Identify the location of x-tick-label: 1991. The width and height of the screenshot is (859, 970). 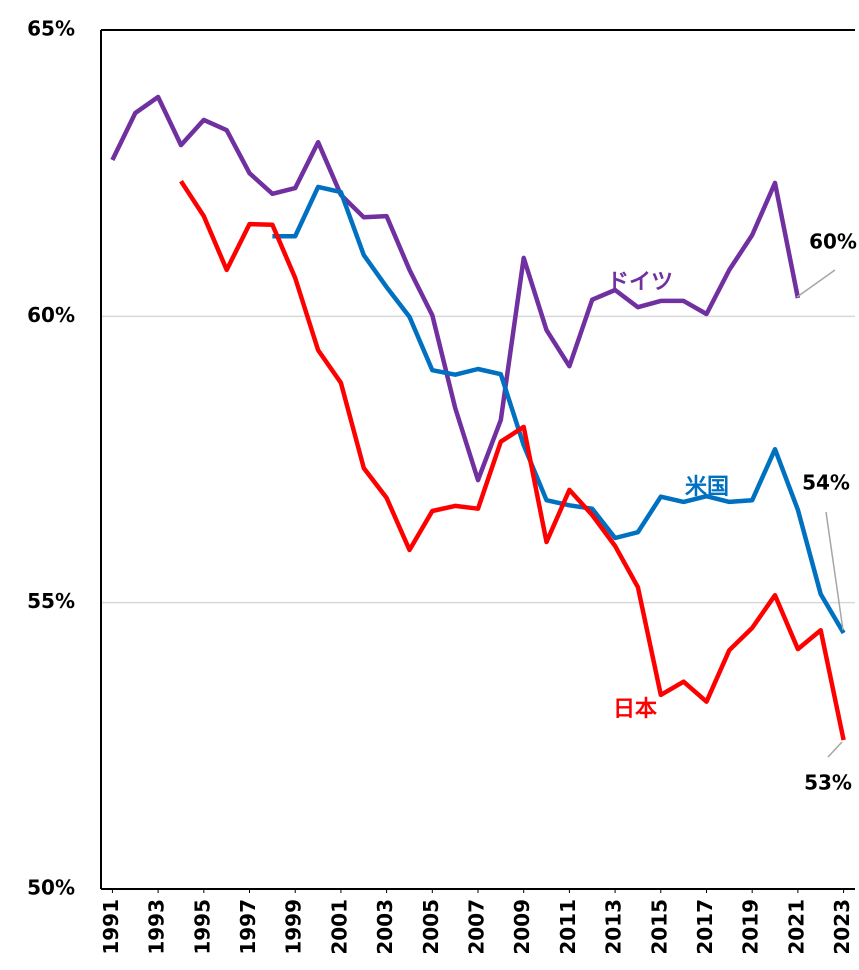
(111, 927).